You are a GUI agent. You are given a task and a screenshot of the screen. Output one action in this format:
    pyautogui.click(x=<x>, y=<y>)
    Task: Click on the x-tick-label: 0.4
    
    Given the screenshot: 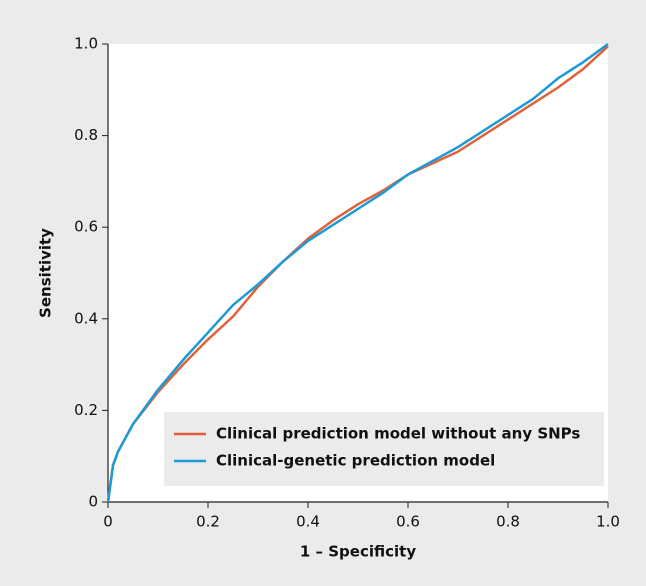 What is the action you would take?
    pyautogui.click(x=308, y=522)
    